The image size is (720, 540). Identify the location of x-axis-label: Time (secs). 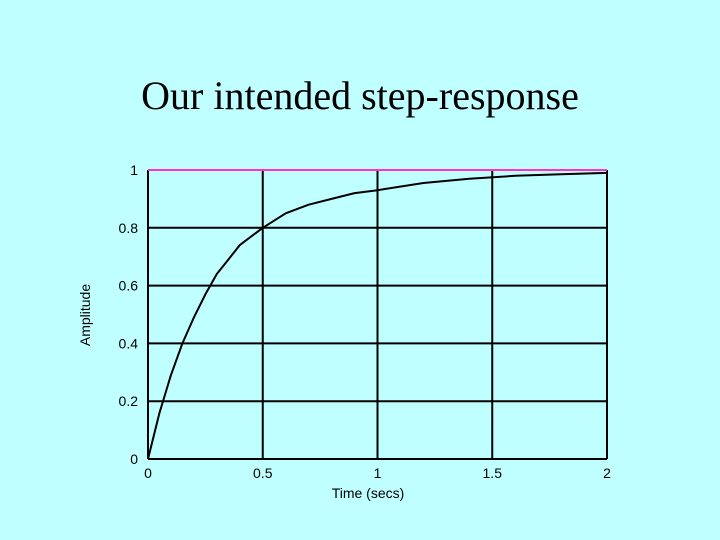
(368, 493).